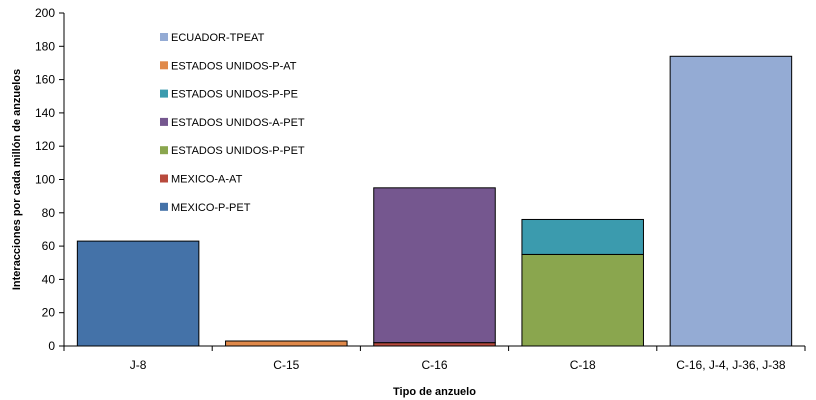 This screenshot has height=400, width=816. I want to click on legend-label: ECUADOR-TPEAT, so click(218, 38).